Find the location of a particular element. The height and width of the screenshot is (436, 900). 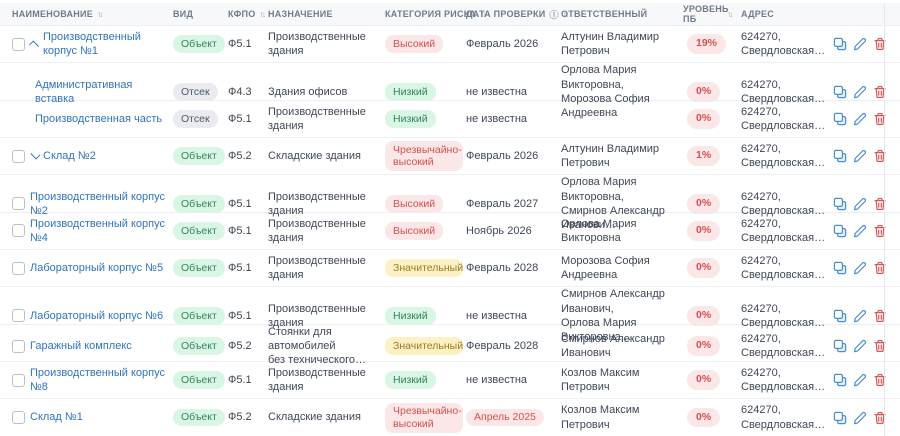

object-name-link: Лабораторный корпус №6 is located at coordinates (97, 315).